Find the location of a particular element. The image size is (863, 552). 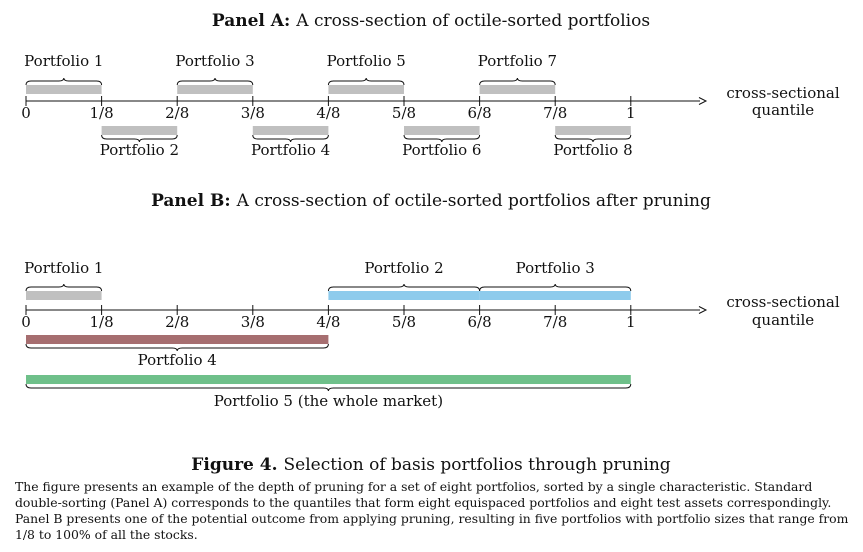

panel-b-title-bold: Panel B: is located at coordinates (191, 201).